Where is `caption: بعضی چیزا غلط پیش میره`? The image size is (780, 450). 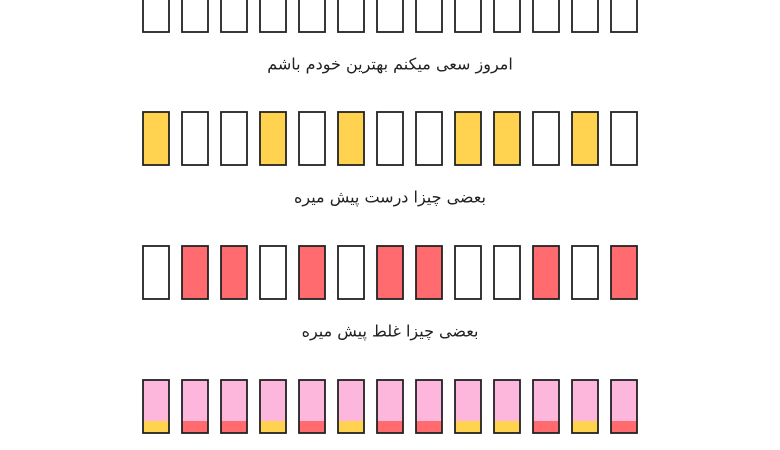 caption: بعضی چیزا غلط پیش میره is located at coordinates (390, 332).